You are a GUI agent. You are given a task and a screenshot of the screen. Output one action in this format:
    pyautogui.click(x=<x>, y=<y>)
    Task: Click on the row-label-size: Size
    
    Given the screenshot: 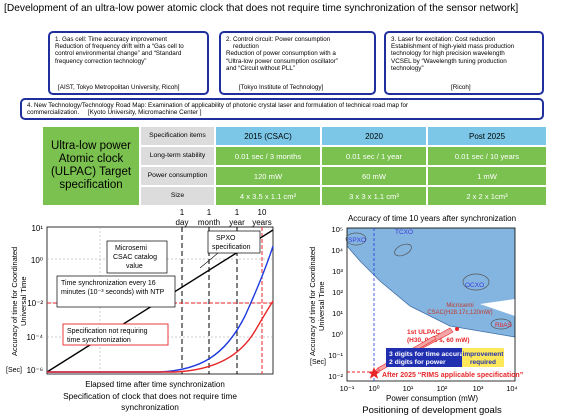 What is the action you would take?
    pyautogui.click(x=177, y=196)
    